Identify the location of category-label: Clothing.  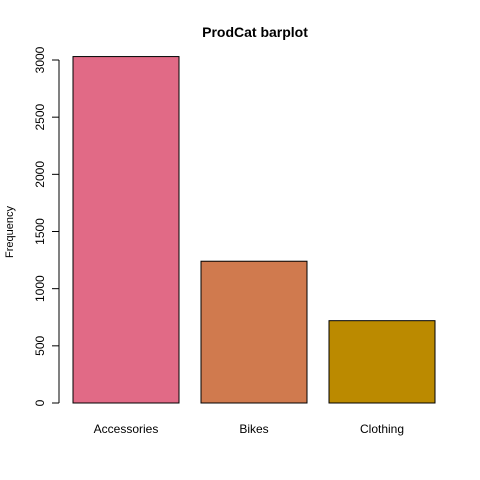
(382, 429).